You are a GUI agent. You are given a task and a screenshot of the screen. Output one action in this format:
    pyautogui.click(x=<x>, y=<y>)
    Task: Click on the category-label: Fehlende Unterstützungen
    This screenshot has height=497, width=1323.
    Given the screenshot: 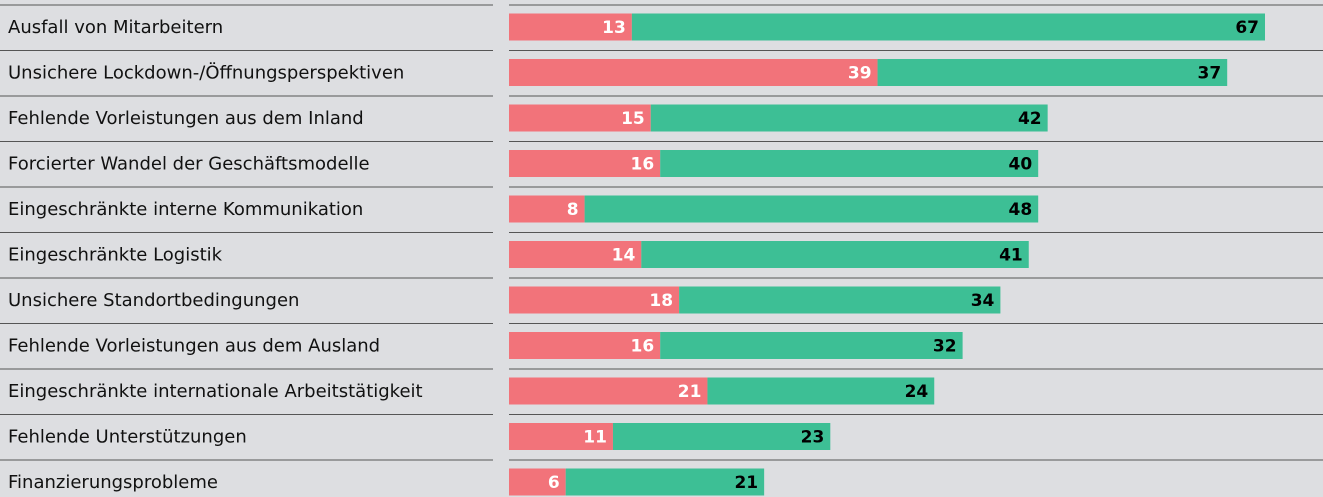 What is the action you would take?
    pyautogui.click(x=127, y=437)
    